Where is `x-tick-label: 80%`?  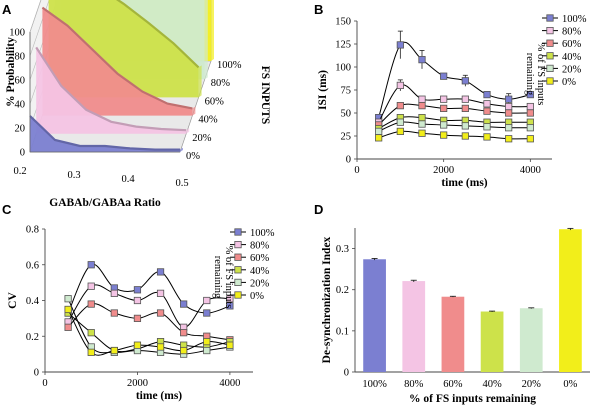
x-tick-label: 80% is located at coordinates (414, 384).